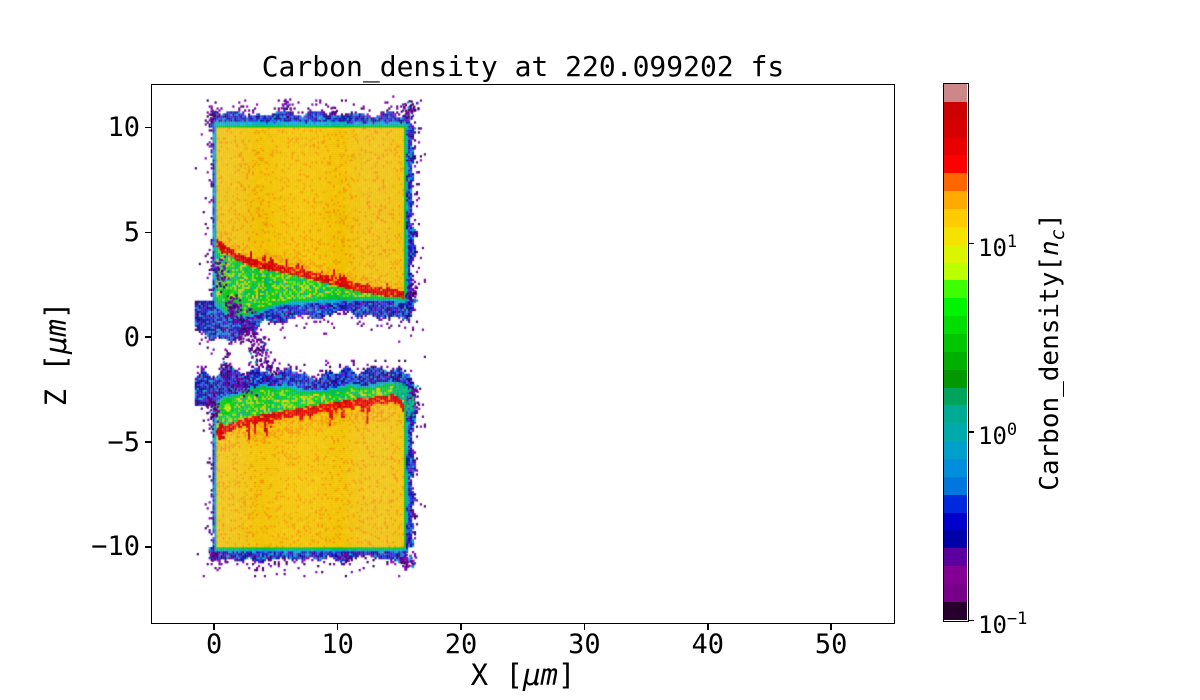 The width and height of the screenshot is (1200, 700). I want to click on y-axis-label: Z [μm], so click(56, 354).